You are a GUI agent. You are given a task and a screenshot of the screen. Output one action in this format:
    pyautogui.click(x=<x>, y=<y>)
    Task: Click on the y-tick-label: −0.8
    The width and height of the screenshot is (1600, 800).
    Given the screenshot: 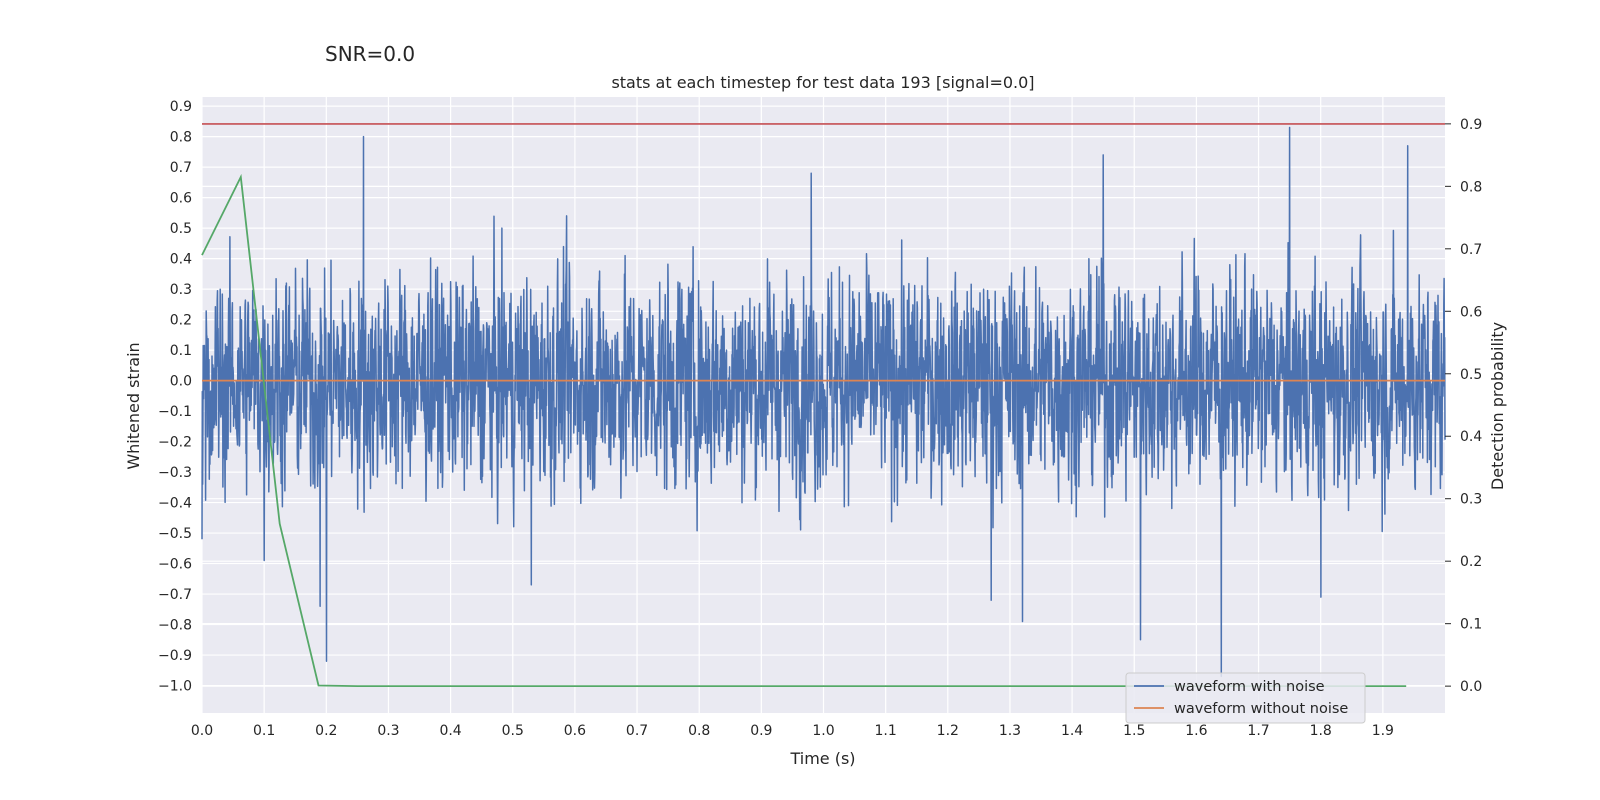 What is the action you would take?
    pyautogui.click(x=175, y=626)
    